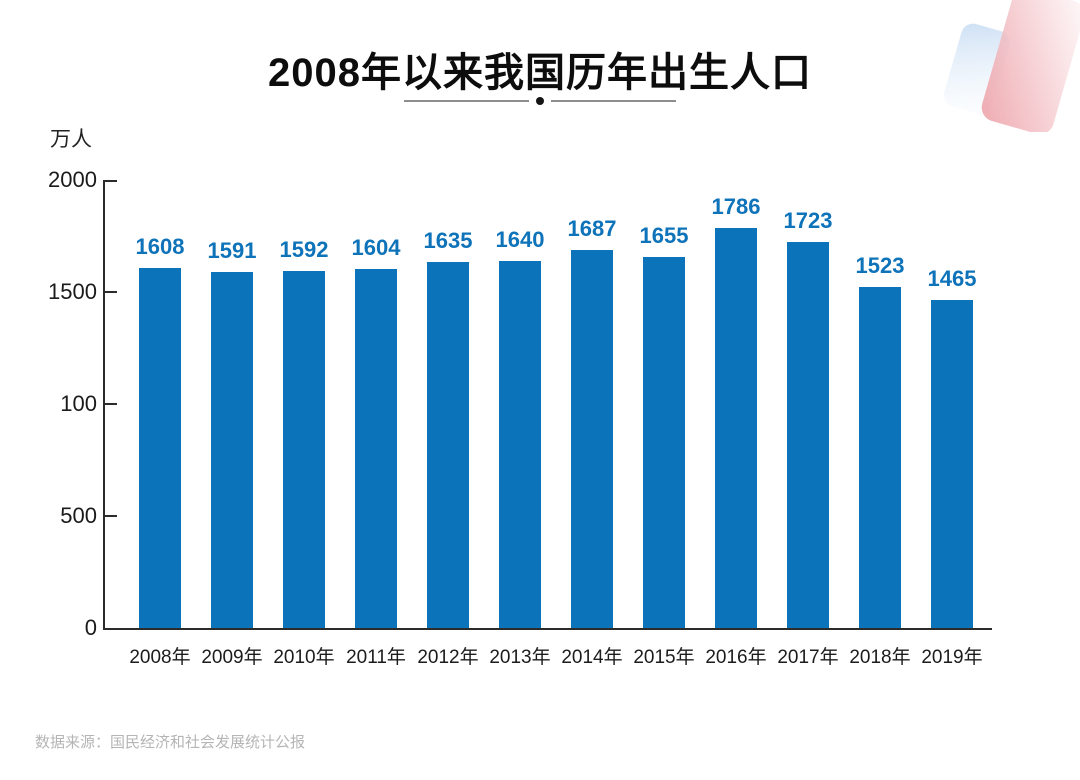  Describe the element at coordinates (71, 139) in the screenshot. I see `y-axis-unit-label: 万人` at that location.